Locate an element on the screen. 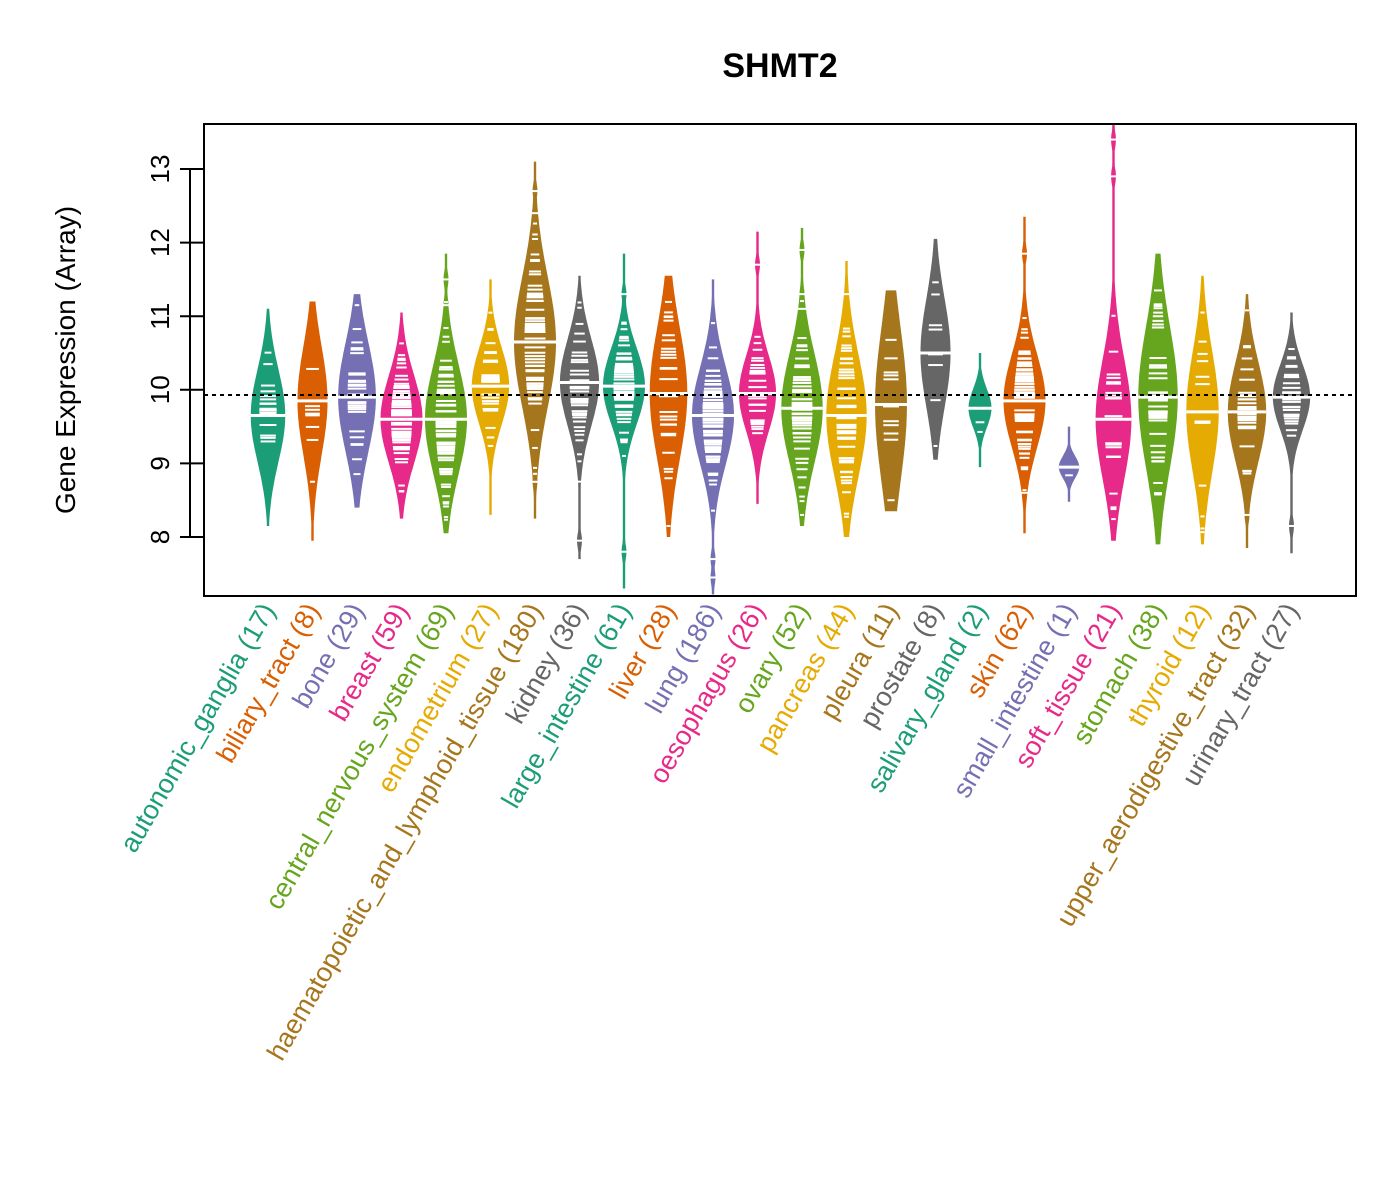 The image size is (1400, 1200). violin-urinary-tract is located at coordinates (1291, 433).